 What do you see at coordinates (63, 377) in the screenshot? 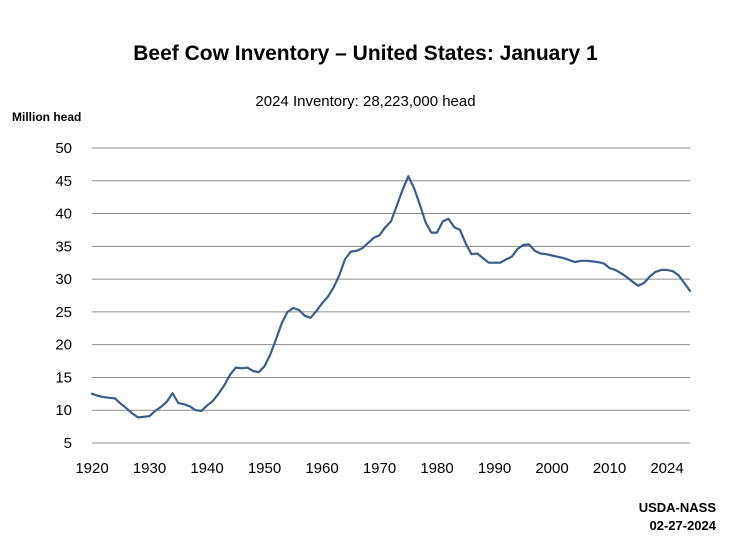
I see `y-tick-label: 15` at bounding box center [63, 377].